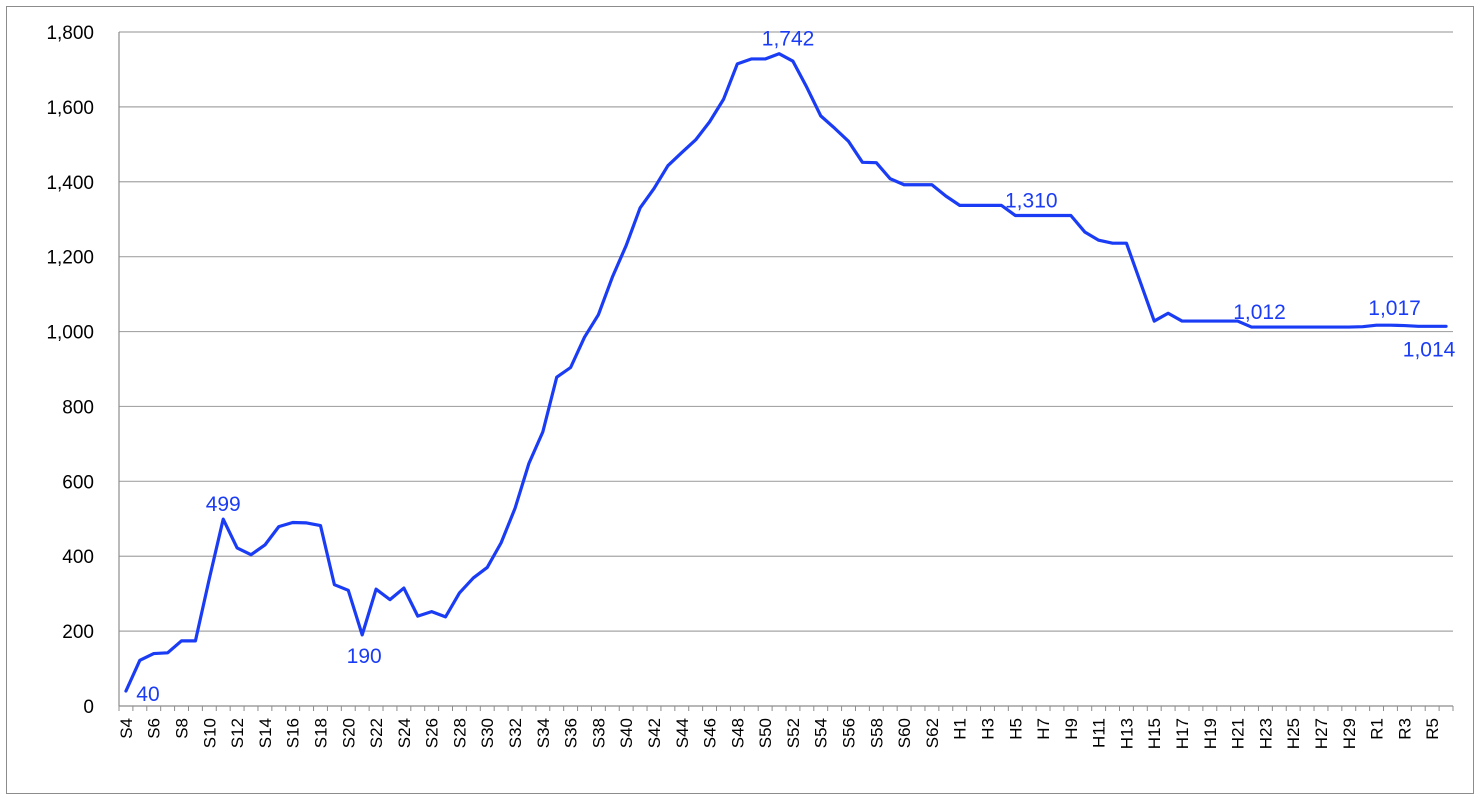 This screenshot has height=800, width=1480. What do you see at coordinates (932, 733) in the screenshot?
I see `x-tick-label: S62` at bounding box center [932, 733].